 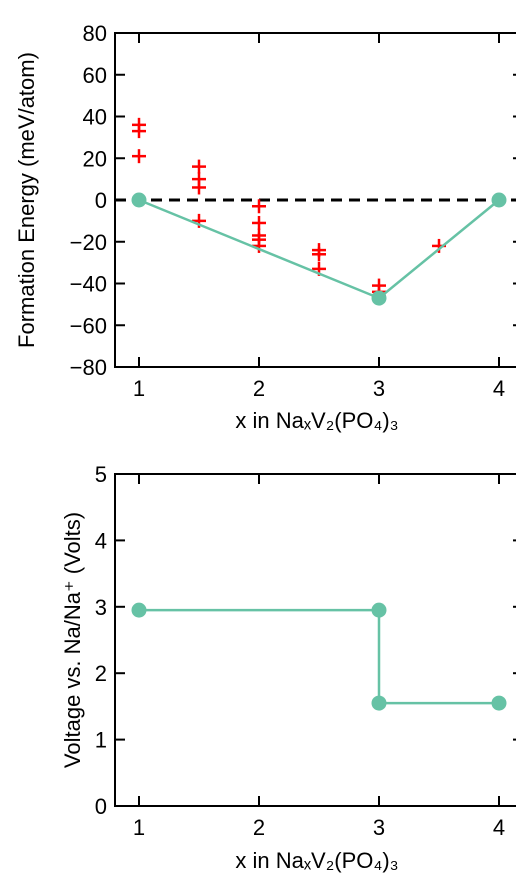 What do you see at coordinates (499, 827) in the screenshot?
I see `bottom-x-tick-label: 4` at bounding box center [499, 827].